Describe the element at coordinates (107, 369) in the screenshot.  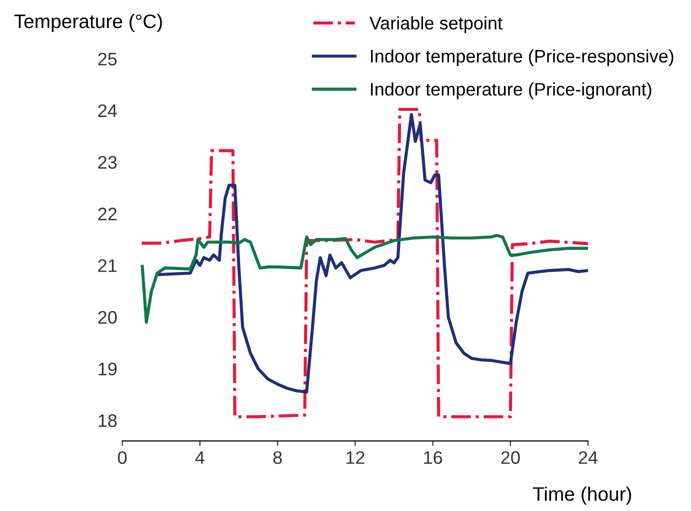
I see `y-tick-label: 19` at that location.